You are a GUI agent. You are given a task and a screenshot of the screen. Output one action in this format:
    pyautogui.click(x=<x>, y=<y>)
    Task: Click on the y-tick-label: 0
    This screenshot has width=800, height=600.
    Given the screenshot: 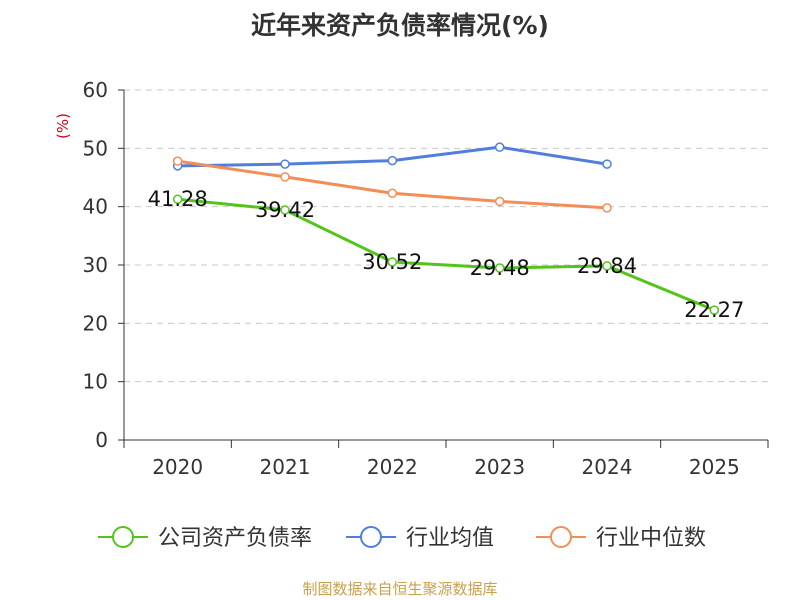 What is the action you would take?
    pyautogui.click(x=101, y=440)
    